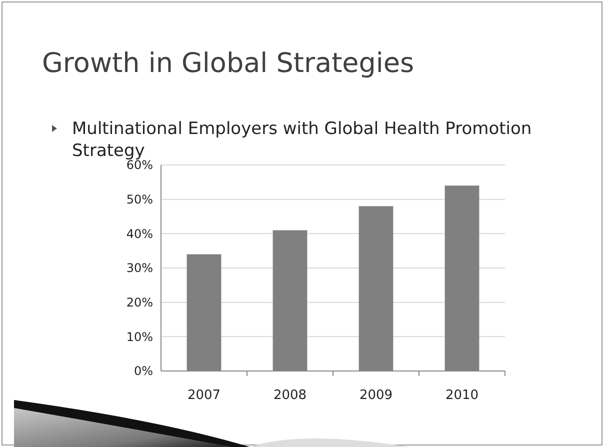 The width and height of the screenshot is (604, 447). Describe the element at coordinates (462, 395) in the screenshot. I see `x-tick-label: 2010` at that location.